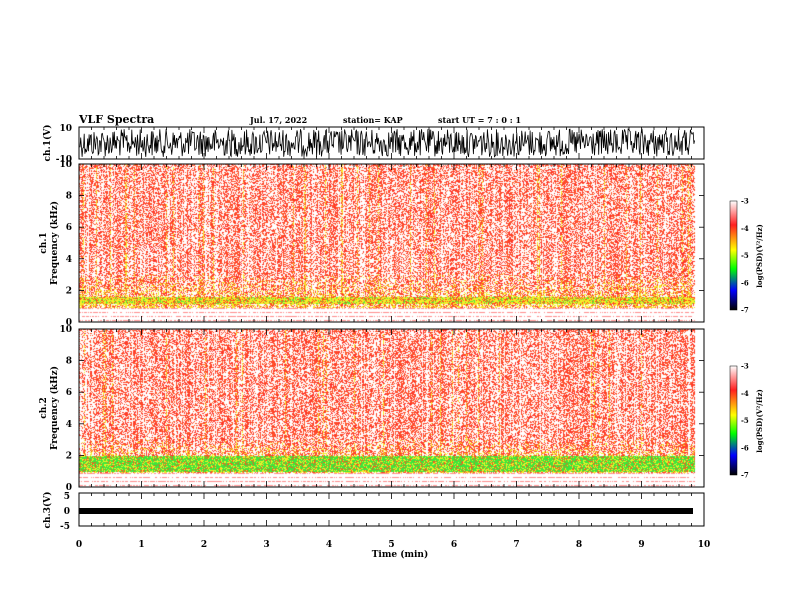 The width and height of the screenshot is (792, 612). Describe the element at coordinates (733, 255) in the screenshot. I see `ch1-colorbar-scale` at that location.